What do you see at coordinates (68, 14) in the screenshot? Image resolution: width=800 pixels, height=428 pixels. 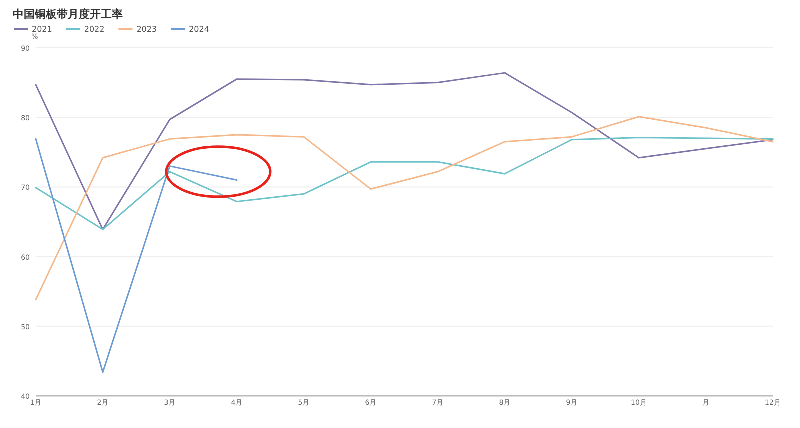 I see `chart-title: 中国铜板带月度开工率` at bounding box center [68, 14].